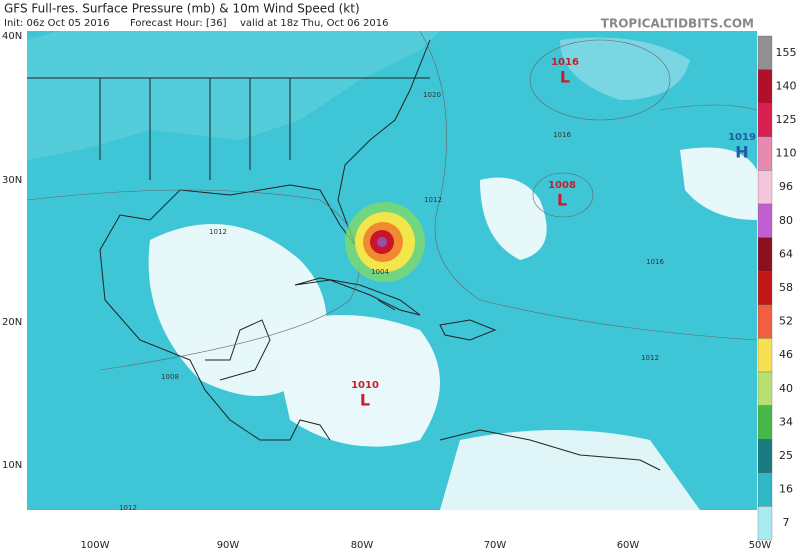  What do you see at coordinates (95, 545) in the screenshot?
I see `lon-label: 100W` at bounding box center [95, 545].